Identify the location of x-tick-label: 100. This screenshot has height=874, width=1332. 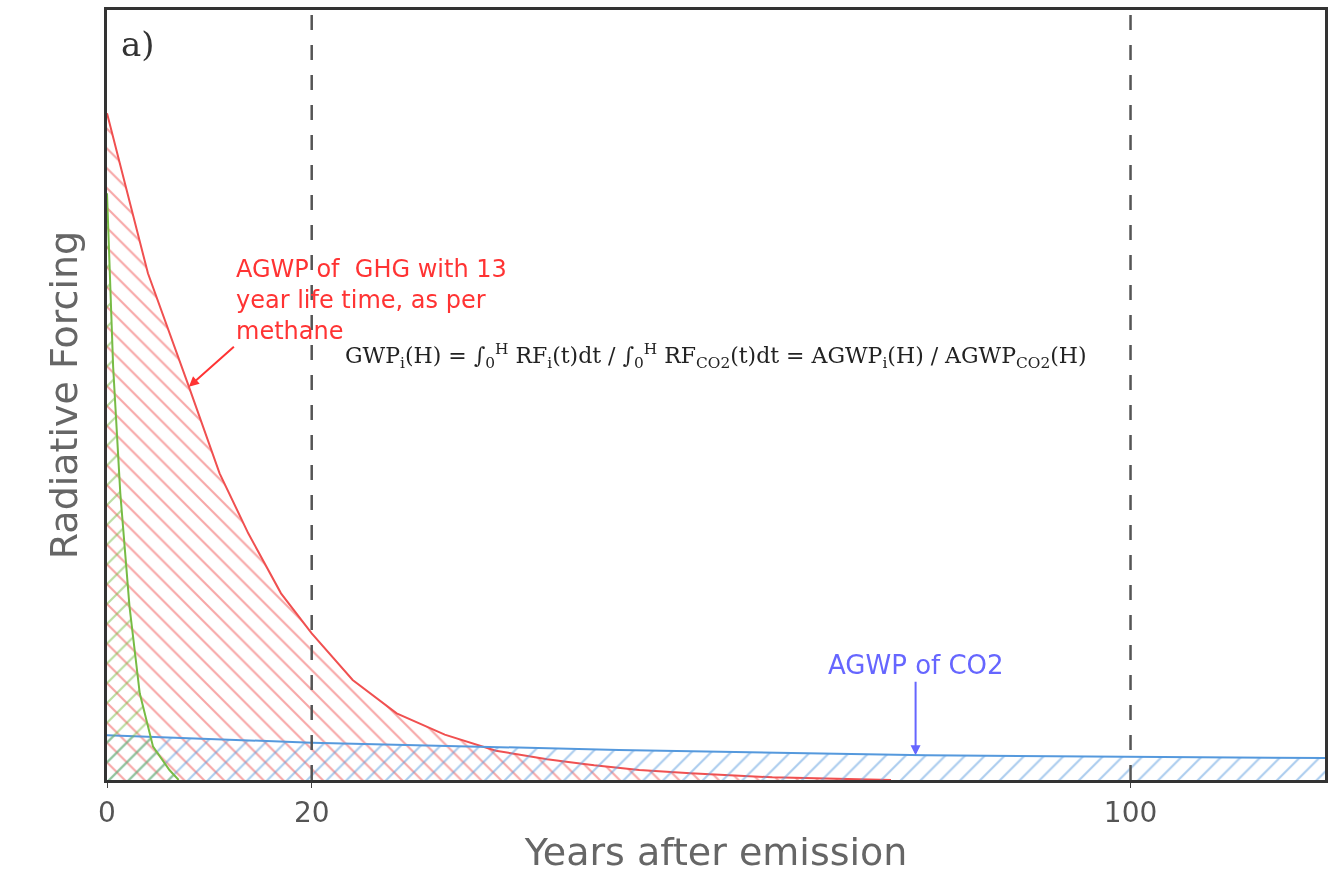
(1130, 812).